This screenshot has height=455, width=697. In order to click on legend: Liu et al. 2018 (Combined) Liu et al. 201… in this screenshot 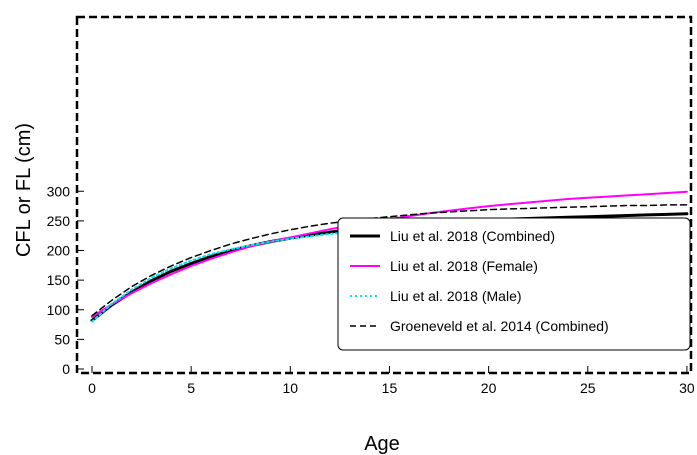, I will do `click(514, 284)`.